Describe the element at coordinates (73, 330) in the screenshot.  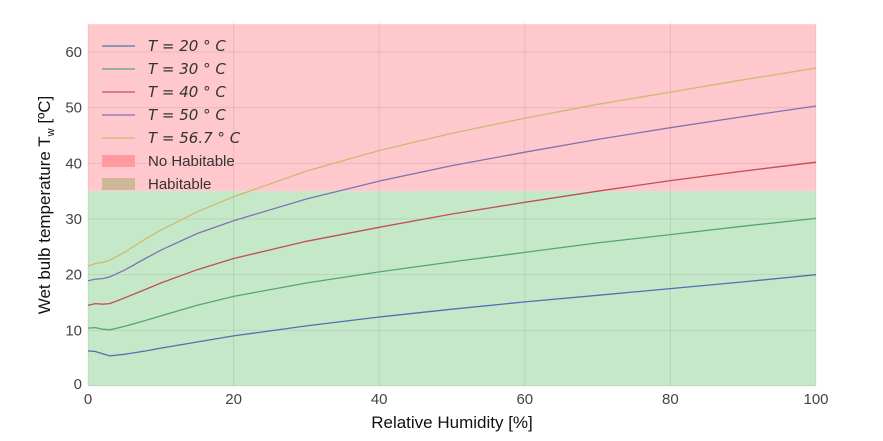
I see `y-tick-label: 10` at that location.